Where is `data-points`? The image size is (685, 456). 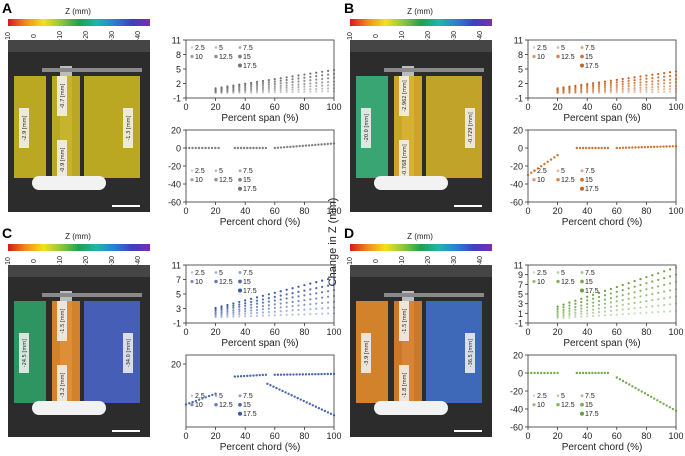 data-points is located at coordinates (275, 297).